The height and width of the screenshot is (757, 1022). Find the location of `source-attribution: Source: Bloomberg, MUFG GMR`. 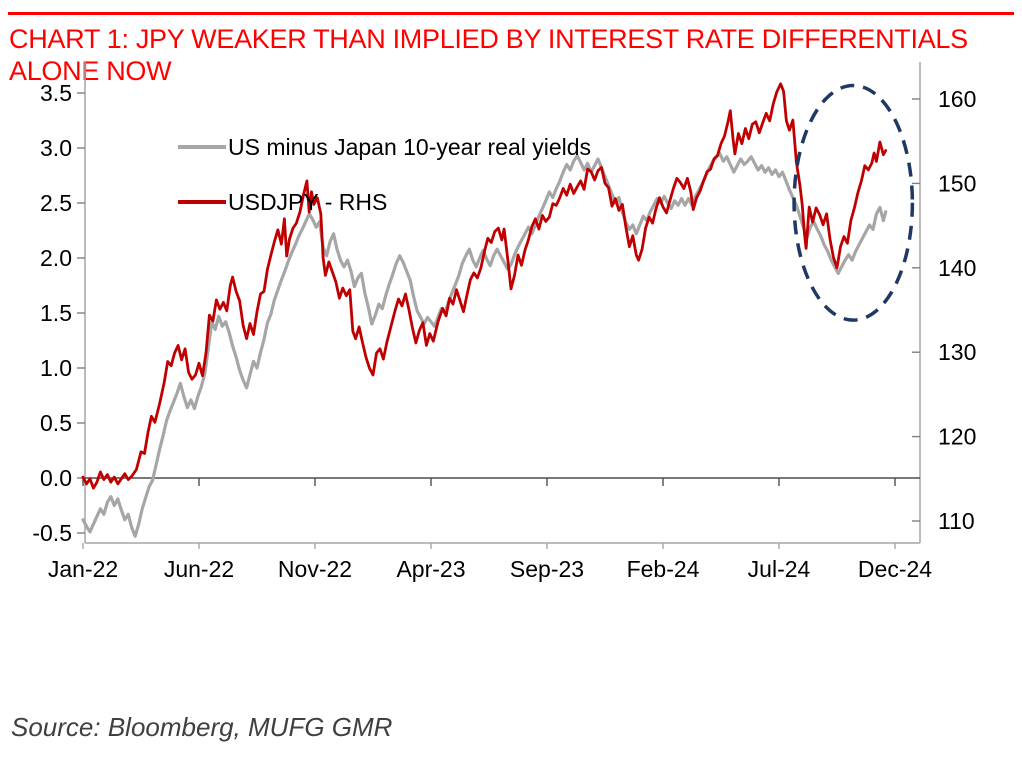

source-attribution: Source: Bloomberg, MUFG GMR is located at coordinates (202, 727).